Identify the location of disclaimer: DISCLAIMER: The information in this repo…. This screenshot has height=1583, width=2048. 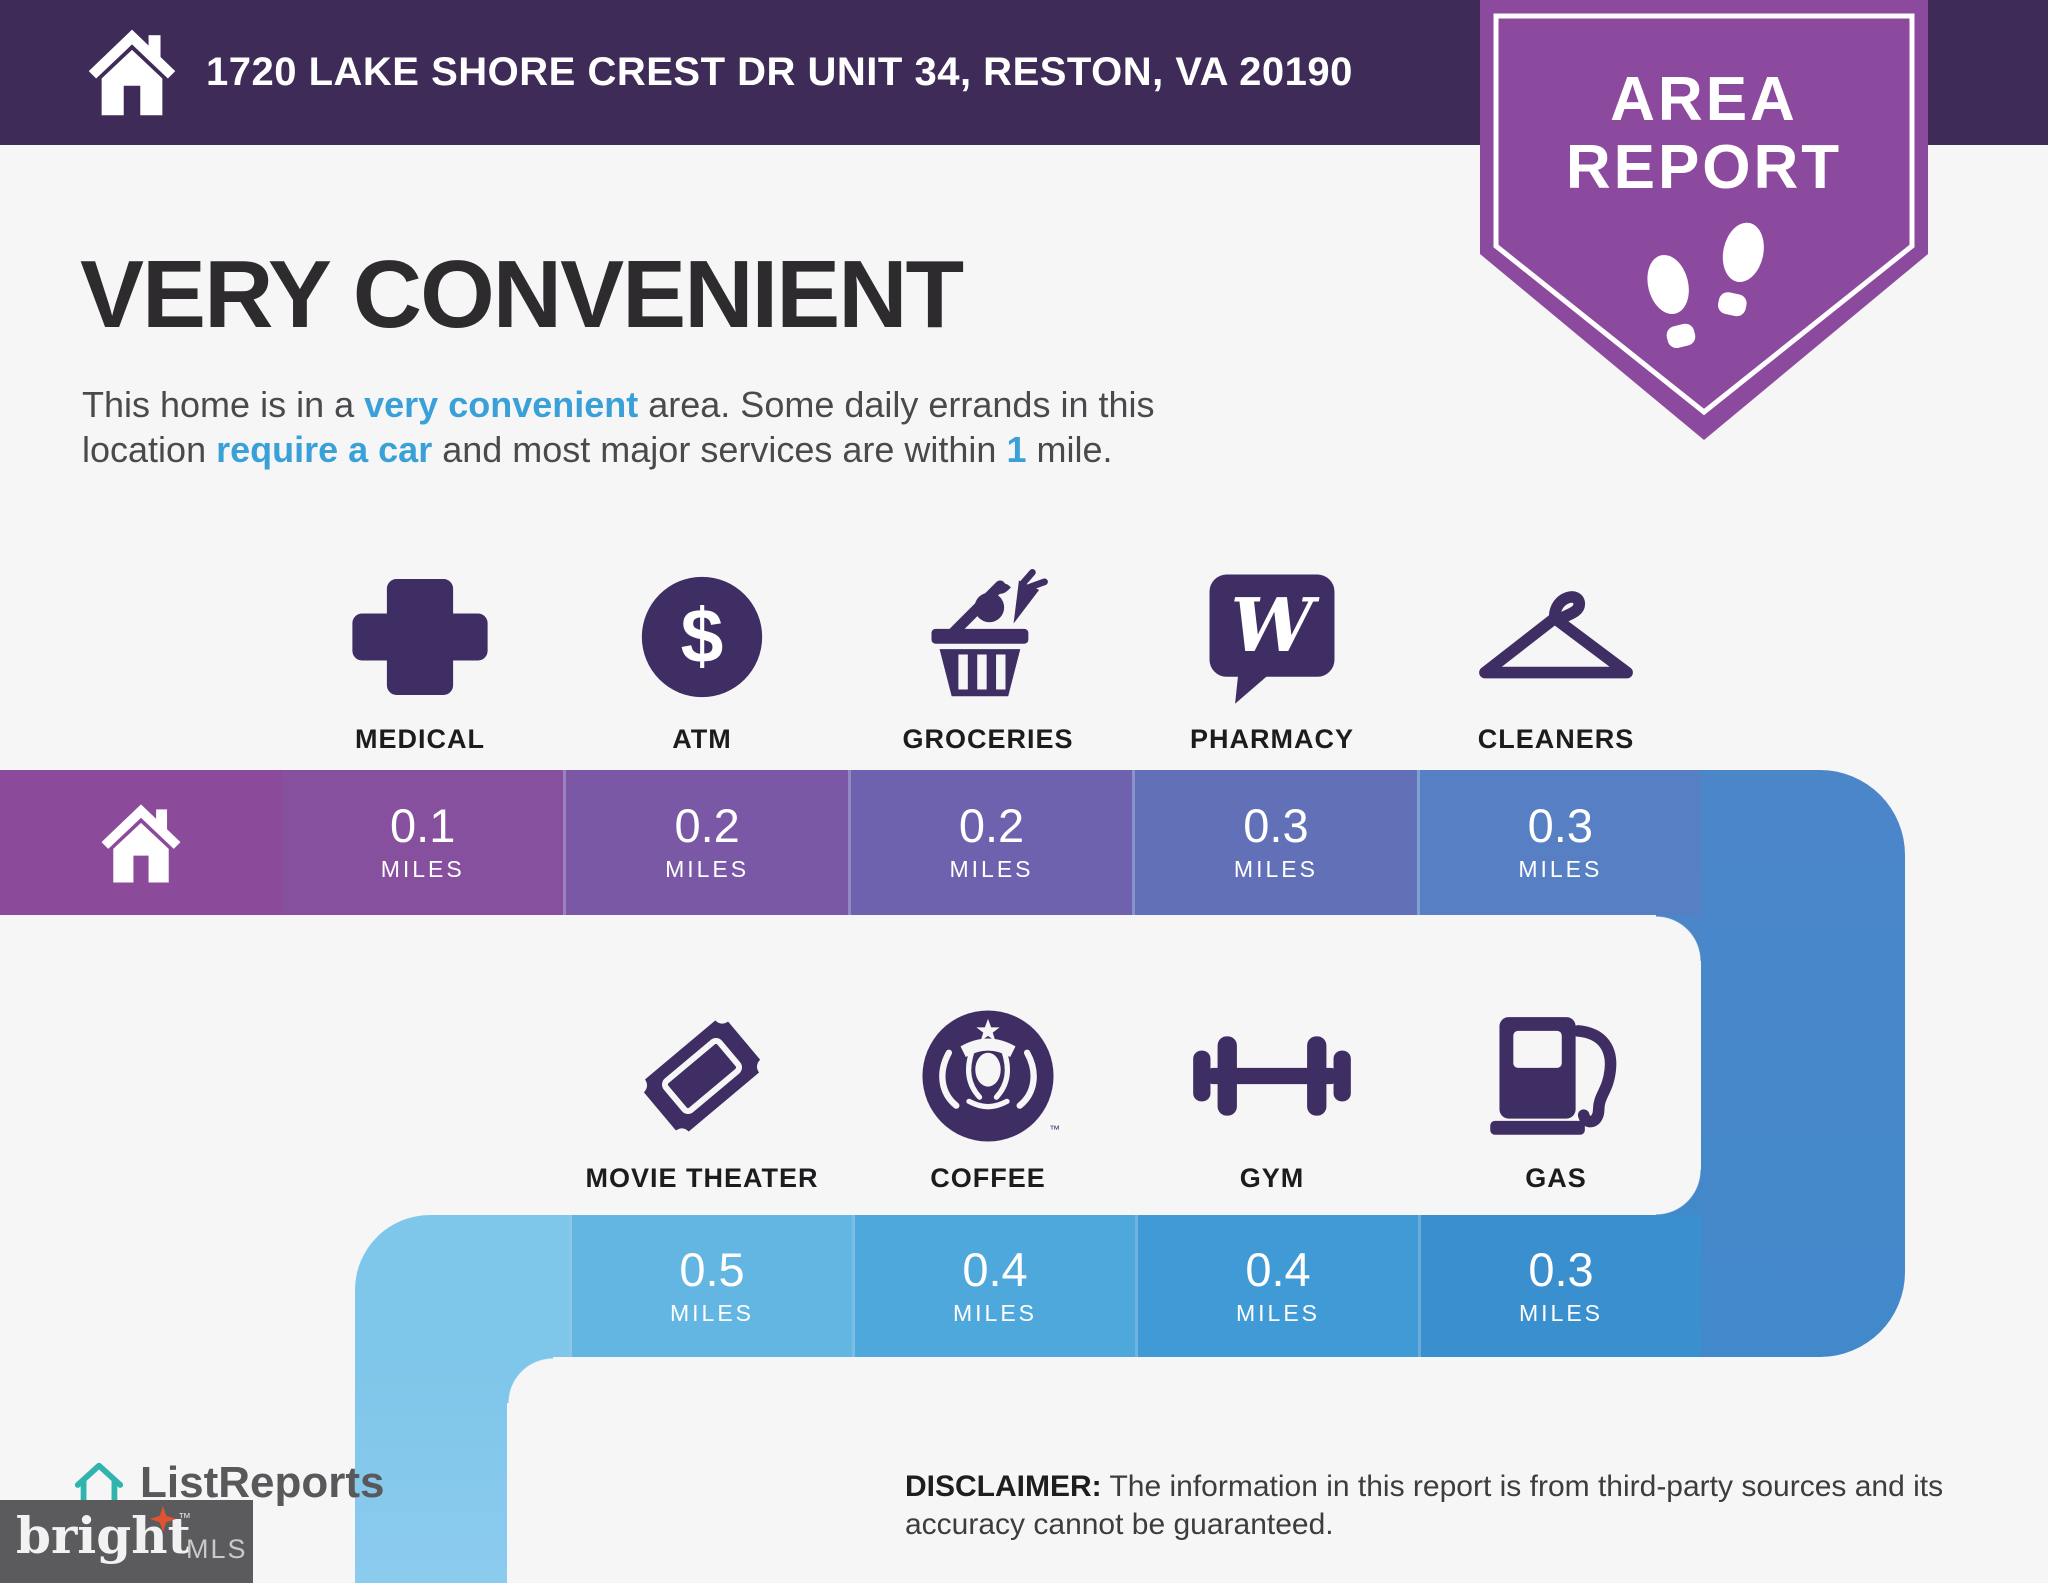
(1452, 1505).